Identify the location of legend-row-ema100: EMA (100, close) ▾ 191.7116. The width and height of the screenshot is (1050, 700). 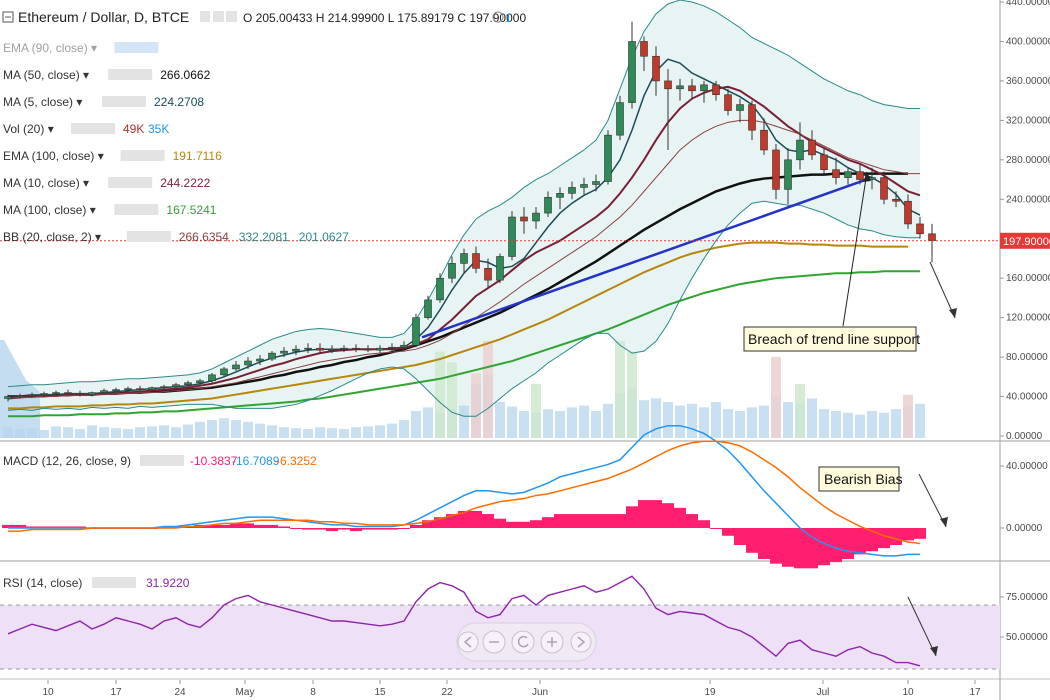
(112, 156).